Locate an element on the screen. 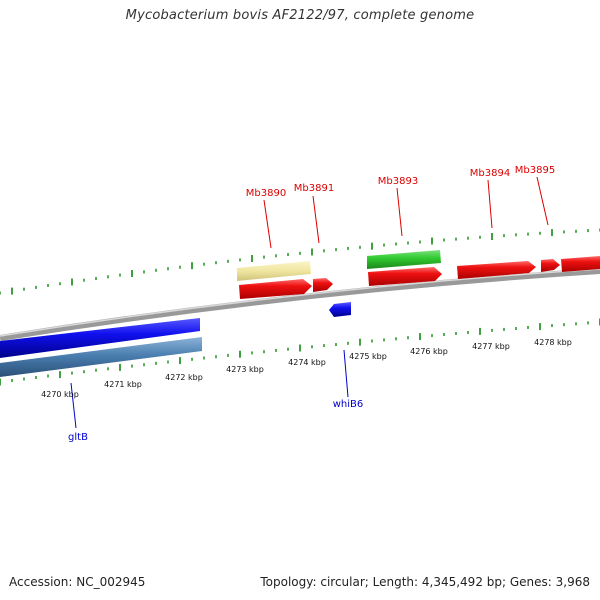 This screenshot has width=600, height=600. gene-mb3891-feature is located at coordinates (323, 285).